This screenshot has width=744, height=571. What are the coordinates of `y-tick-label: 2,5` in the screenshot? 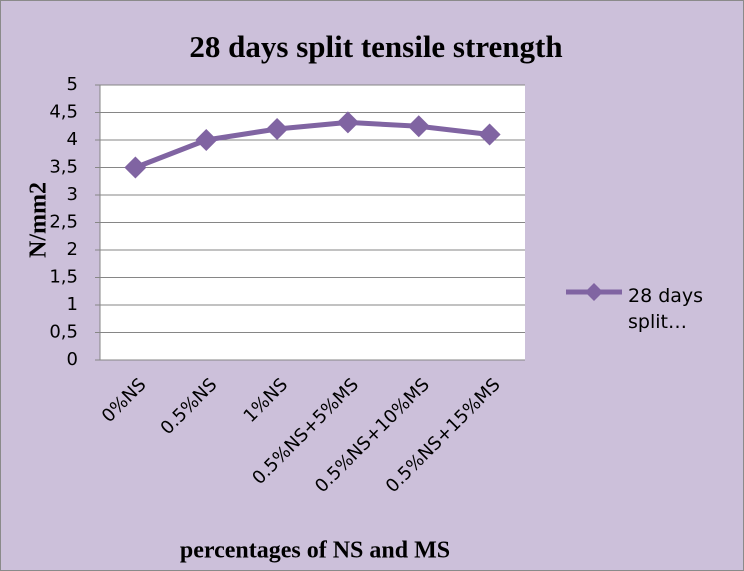 It's located at (63, 222).